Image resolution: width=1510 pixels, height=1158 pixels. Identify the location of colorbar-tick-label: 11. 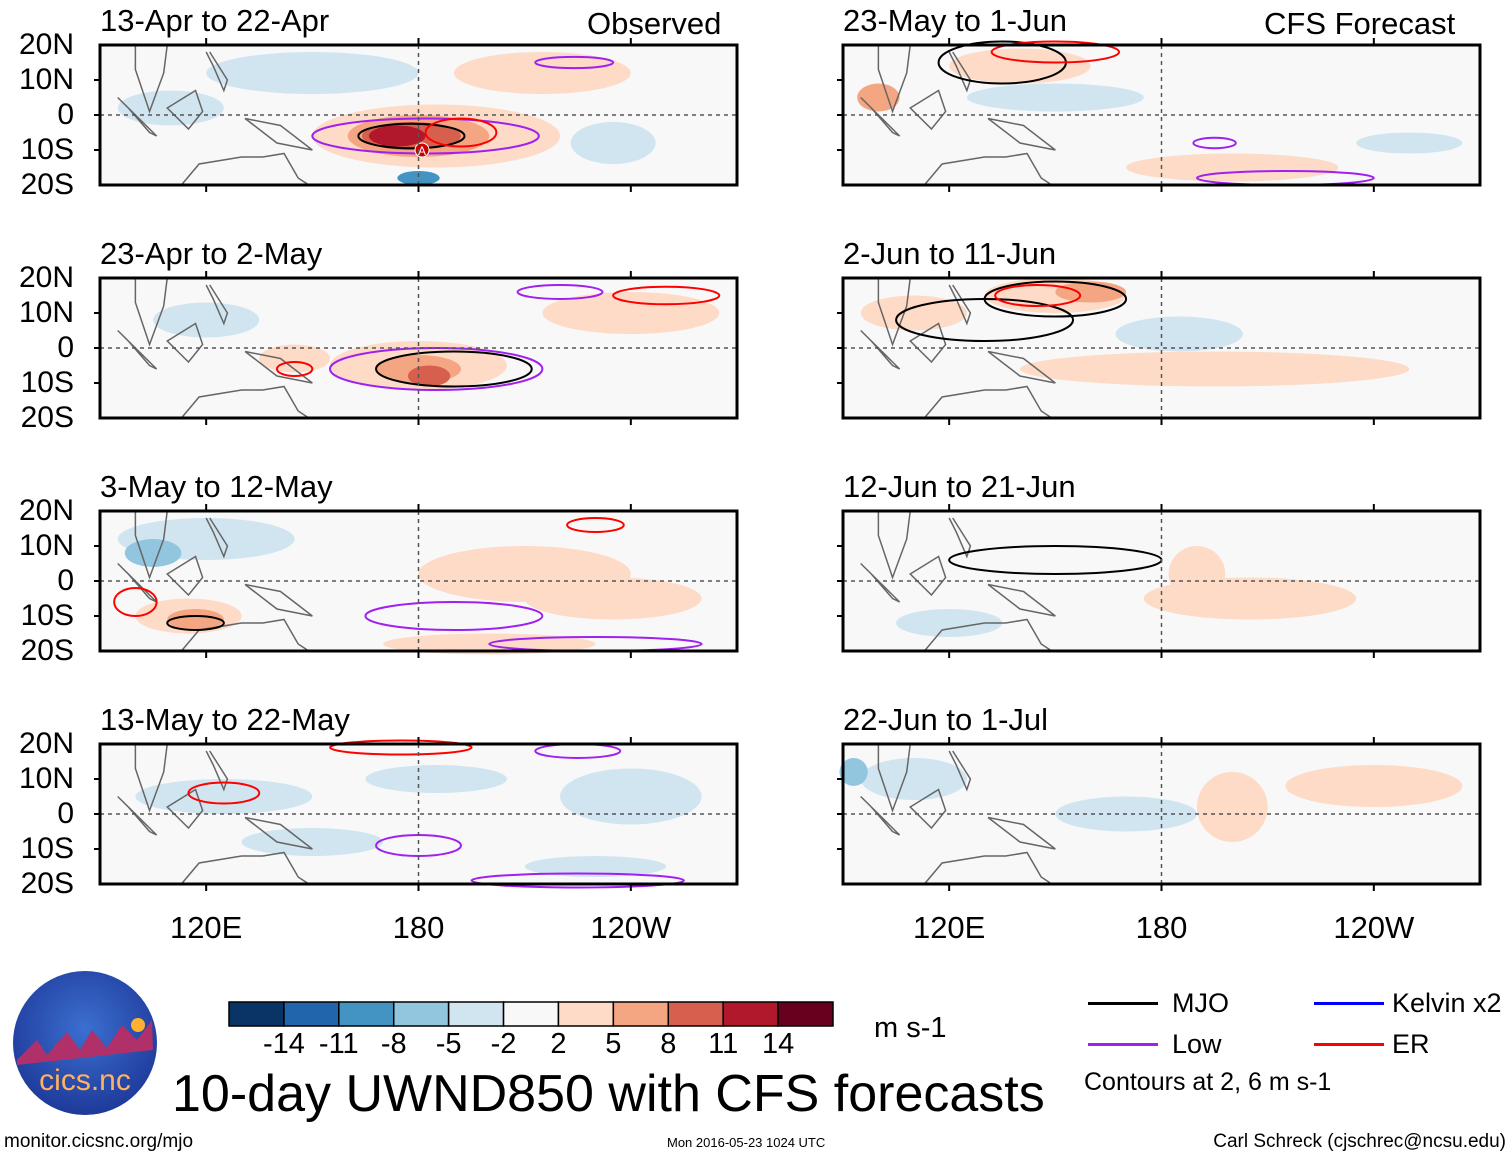
(723, 1044).